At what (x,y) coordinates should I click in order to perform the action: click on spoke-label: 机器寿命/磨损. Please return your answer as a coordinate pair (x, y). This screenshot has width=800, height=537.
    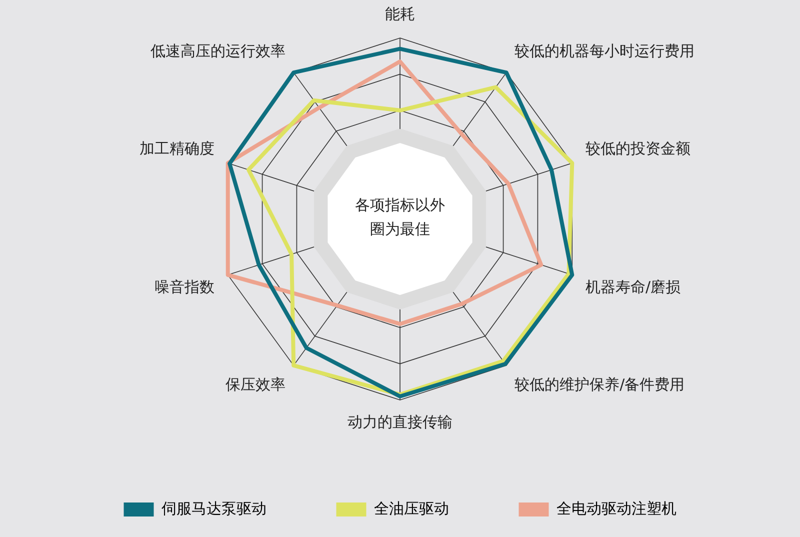
    Looking at the image, I should click on (633, 287).